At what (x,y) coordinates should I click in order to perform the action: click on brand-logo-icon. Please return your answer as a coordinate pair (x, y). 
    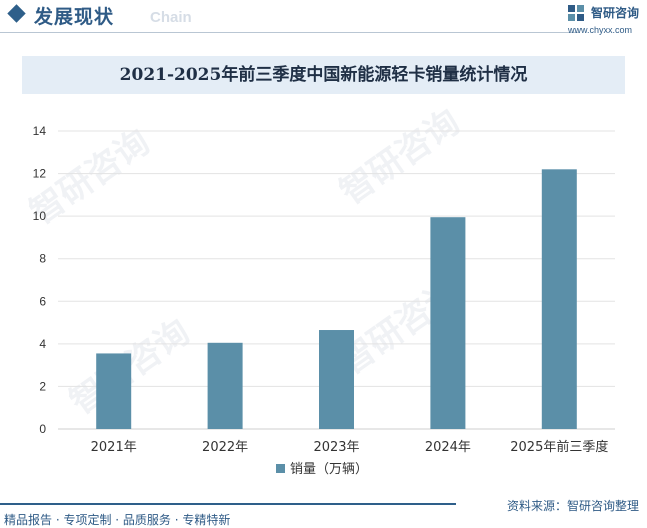
    Looking at the image, I should click on (576, 13).